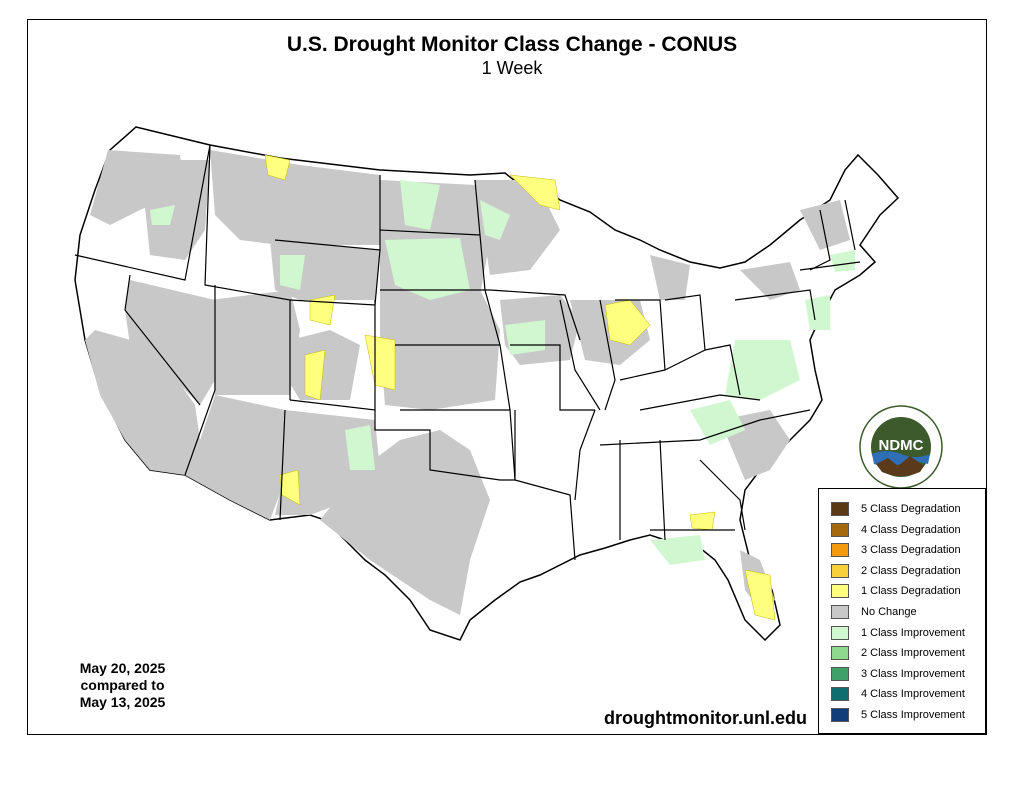 This screenshot has width=1024, height=791. Describe the element at coordinates (911, 570) in the screenshot. I see `legend-label: 2 Class Degradation` at that location.